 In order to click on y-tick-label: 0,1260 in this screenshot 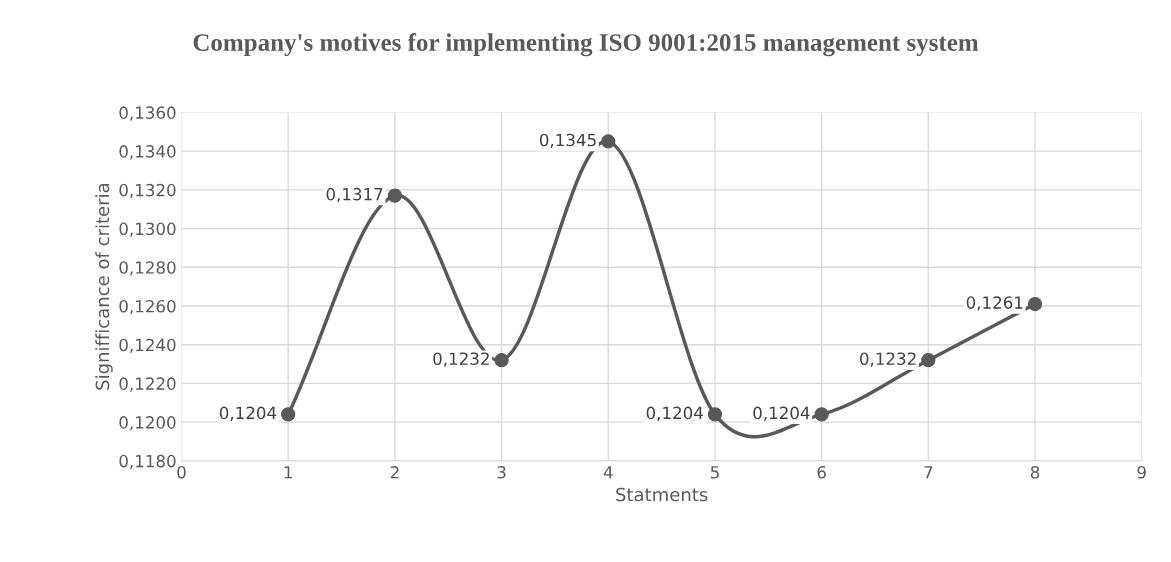, I will do `click(147, 307)`.